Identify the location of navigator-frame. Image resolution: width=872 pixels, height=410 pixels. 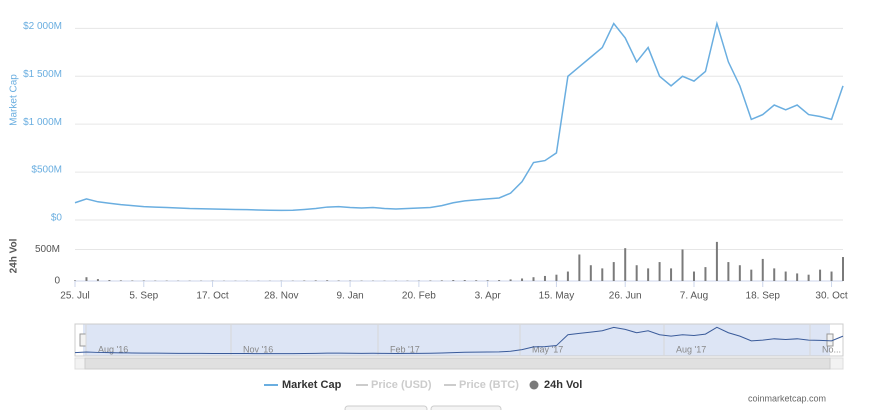
(459, 340).